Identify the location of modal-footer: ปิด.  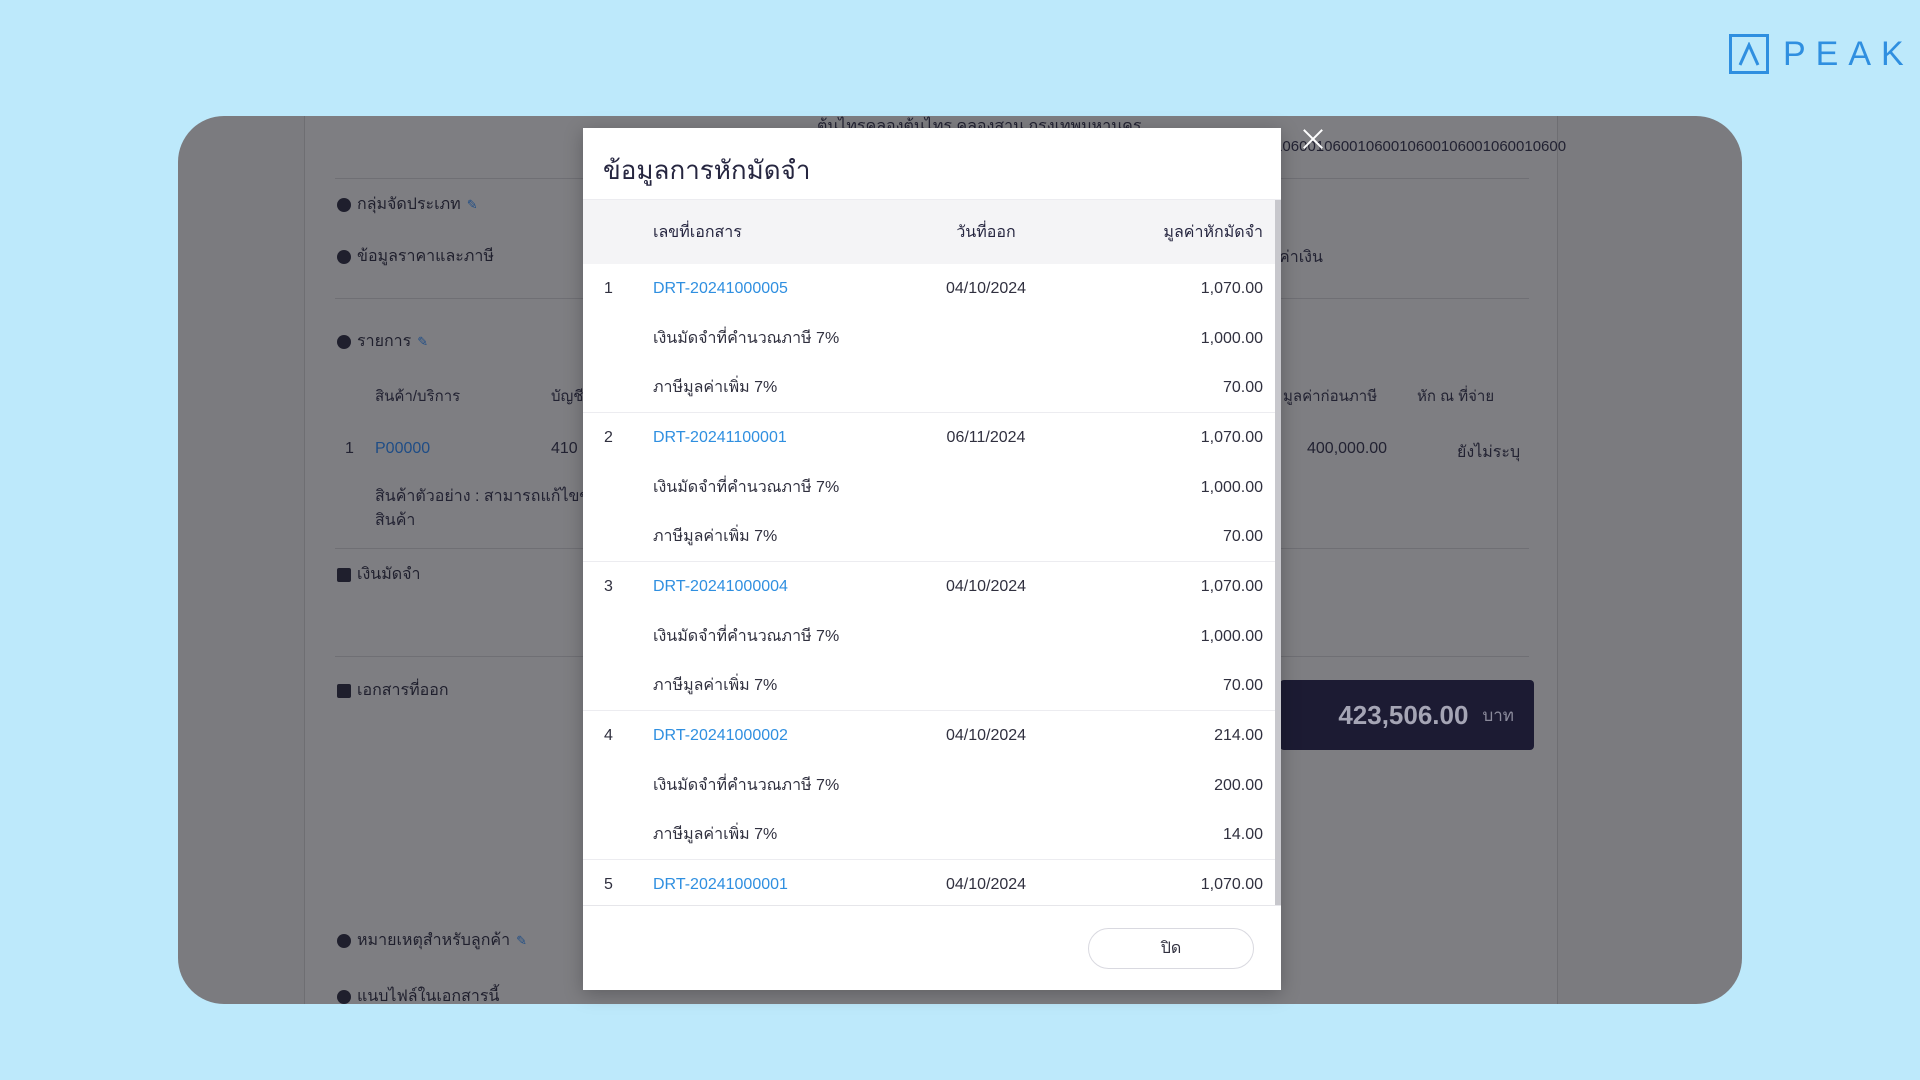
(932, 948).